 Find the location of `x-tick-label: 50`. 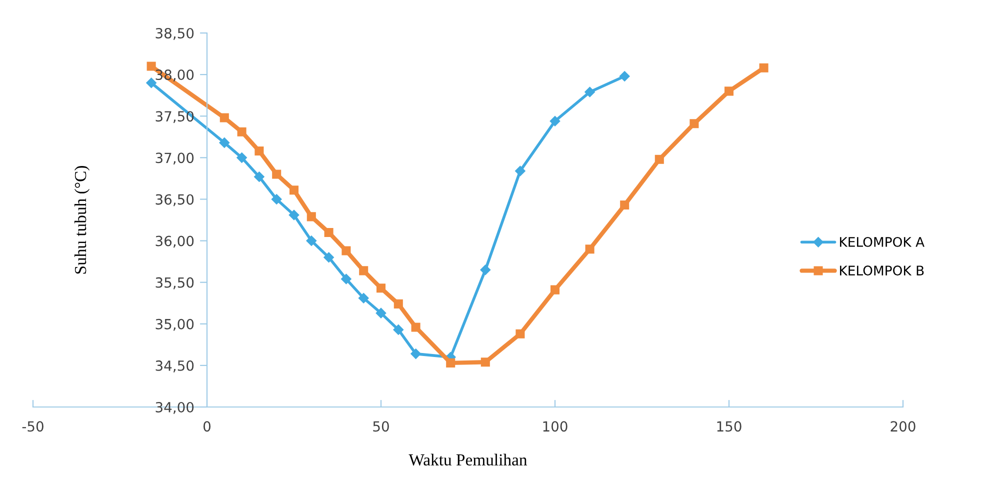

x-tick-label: 50 is located at coordinates (381, 426).